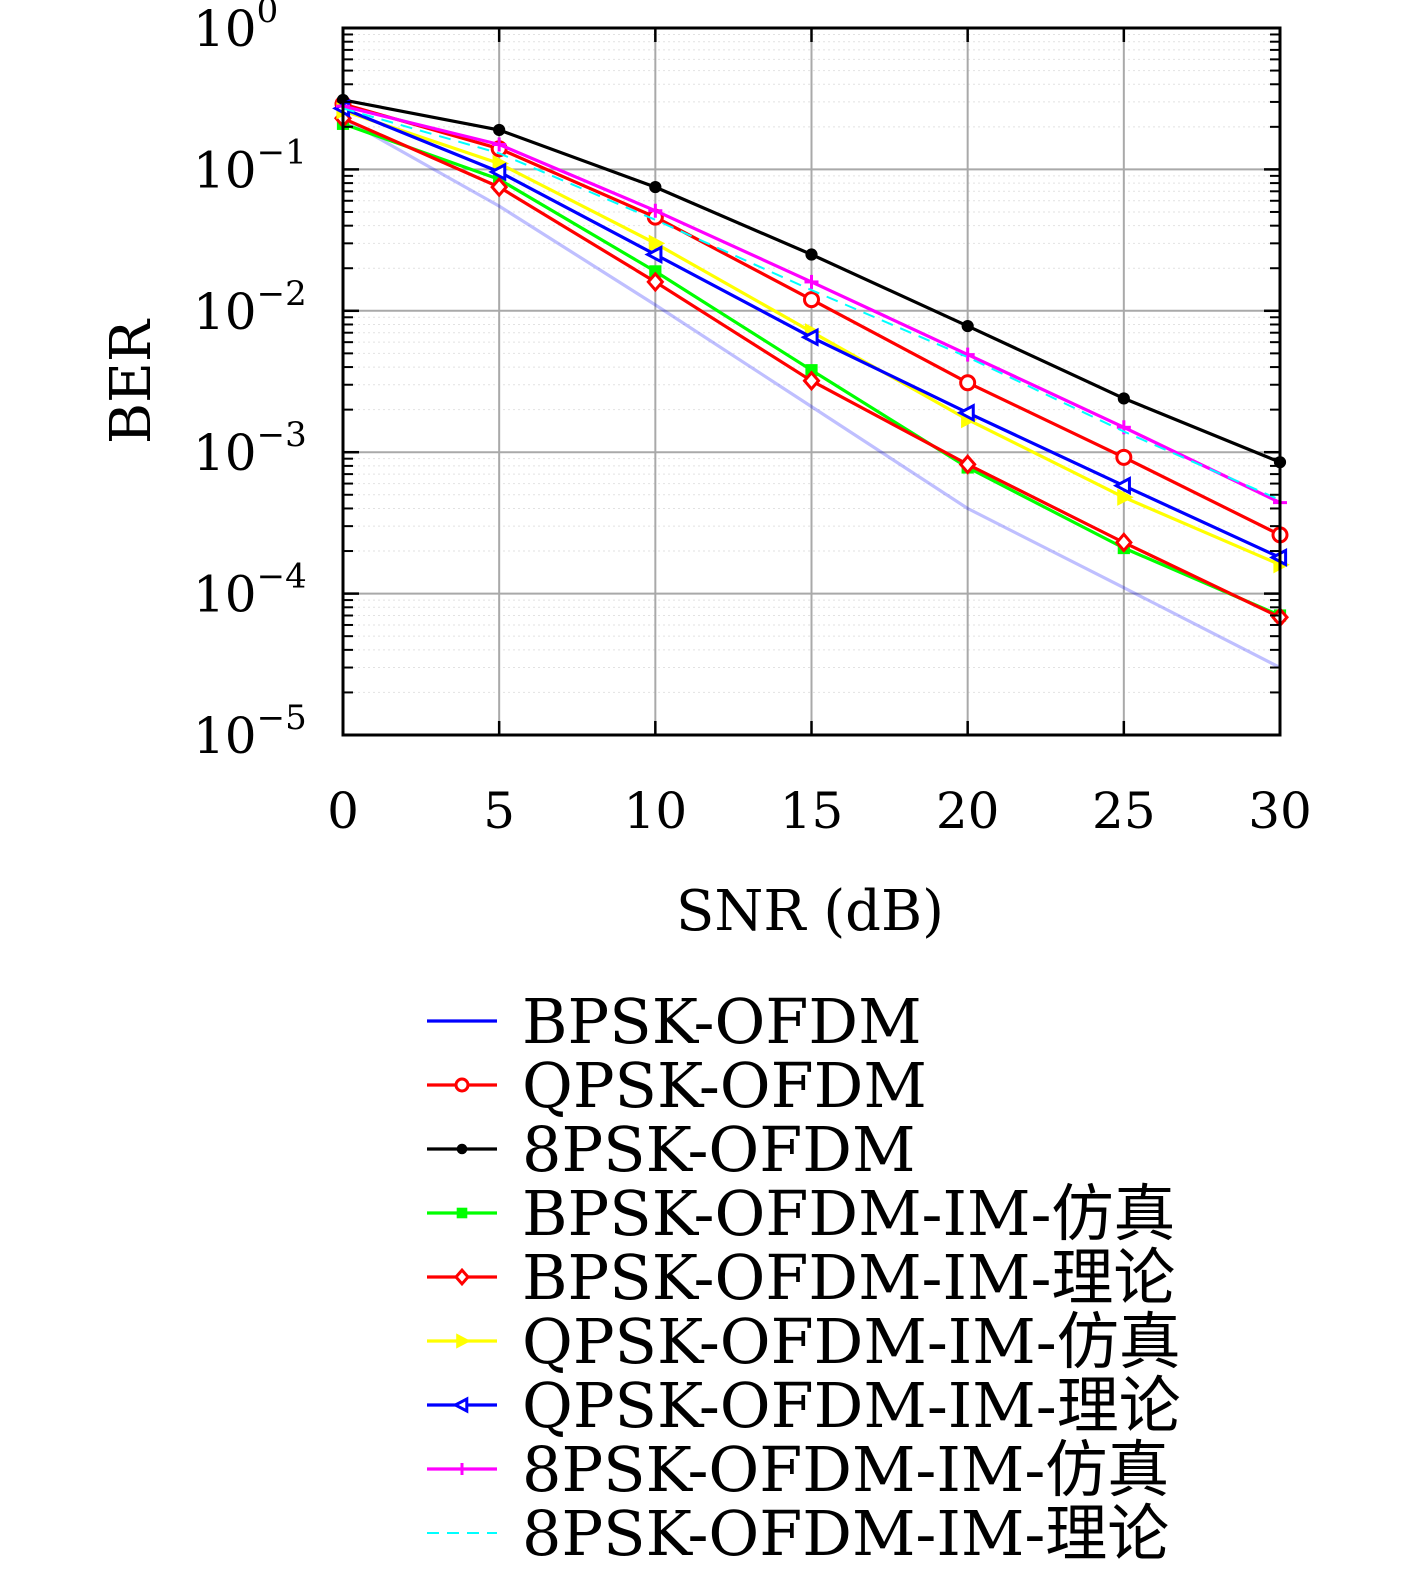 This screenshot has width=1417, height=1571. I want to click on legend-label: QPSK-OFDM, so click(724, 1085).